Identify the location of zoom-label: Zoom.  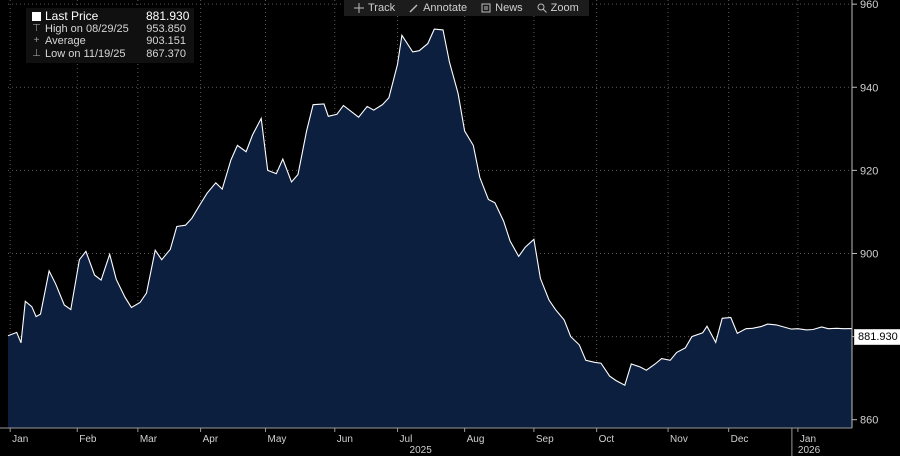
(564, 8).